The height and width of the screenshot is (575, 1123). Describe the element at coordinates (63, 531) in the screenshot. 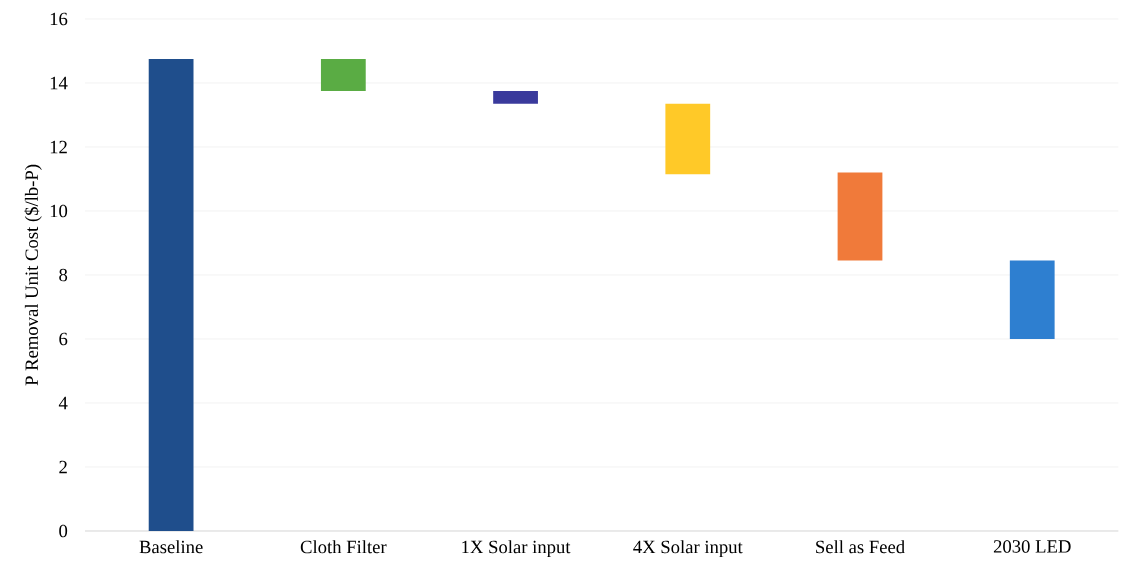

I see `y-tick-label: 0` at that location.